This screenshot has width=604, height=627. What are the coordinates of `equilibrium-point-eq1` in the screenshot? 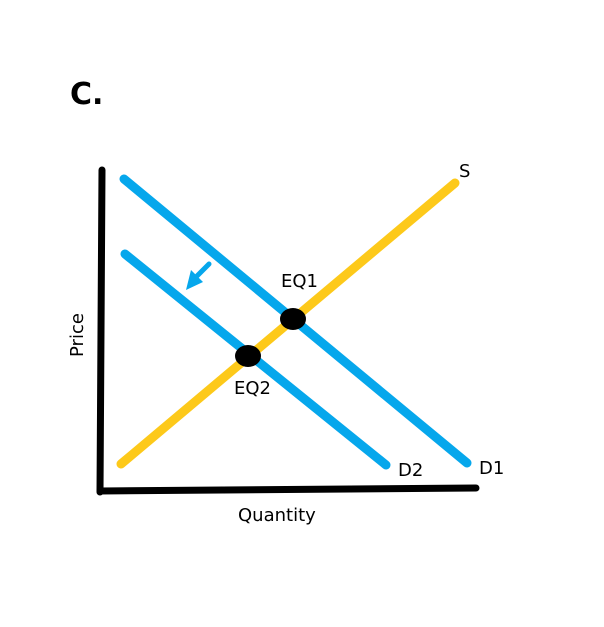 It's located at (293, 319).